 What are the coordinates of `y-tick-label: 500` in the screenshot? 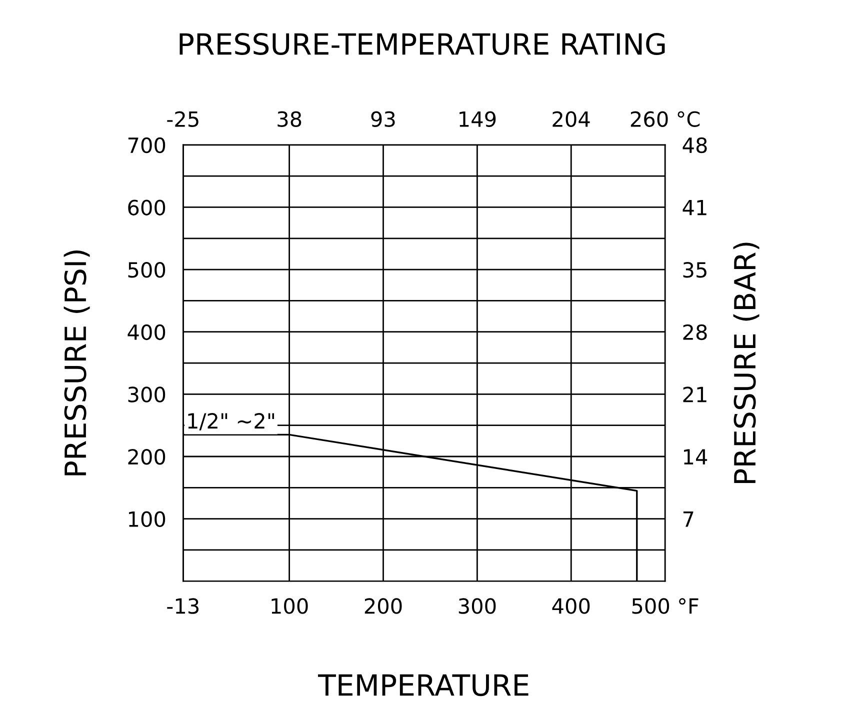 It's located at (147, 270).